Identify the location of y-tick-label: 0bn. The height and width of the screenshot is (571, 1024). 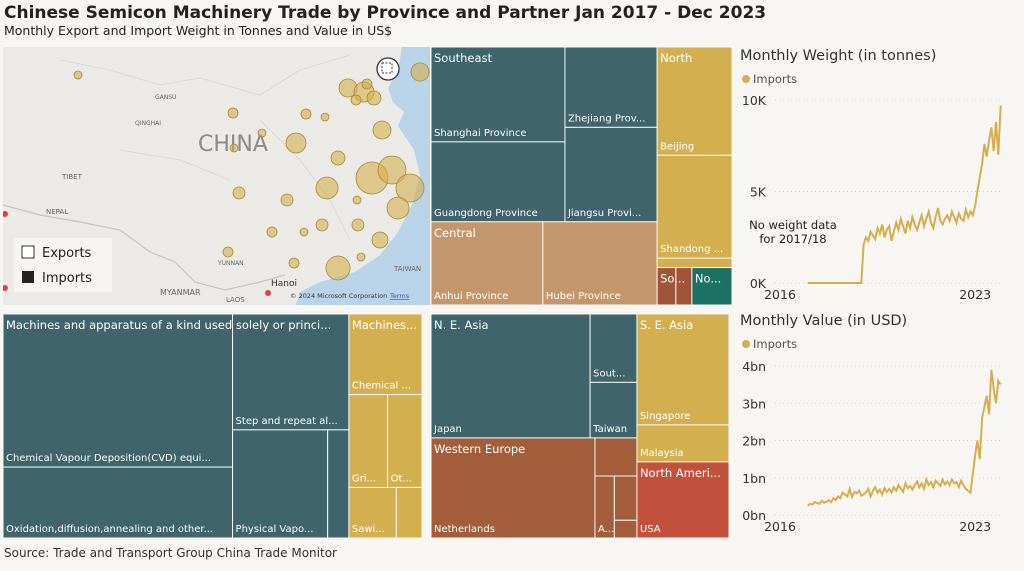
(754, 515).